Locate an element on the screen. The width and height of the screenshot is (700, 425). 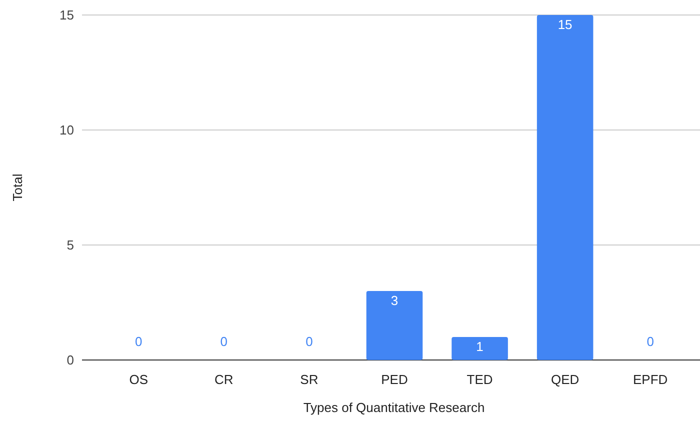
x-tick-label: SR is located at coordinates (309, 379).